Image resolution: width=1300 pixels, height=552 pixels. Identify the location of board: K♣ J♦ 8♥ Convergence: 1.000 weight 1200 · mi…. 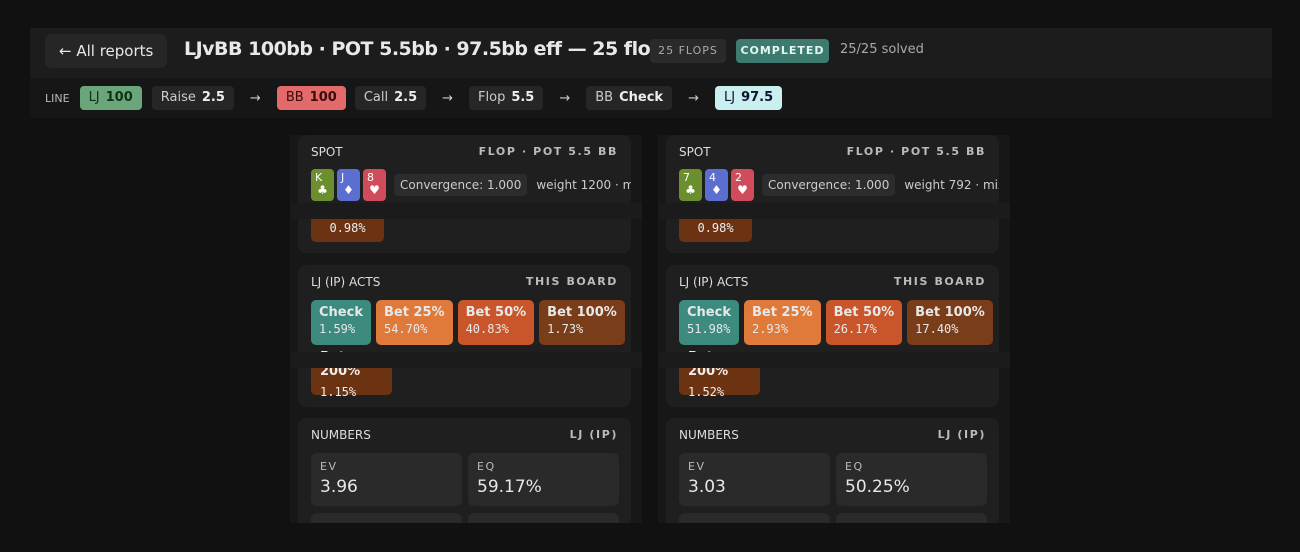
(471, 185).